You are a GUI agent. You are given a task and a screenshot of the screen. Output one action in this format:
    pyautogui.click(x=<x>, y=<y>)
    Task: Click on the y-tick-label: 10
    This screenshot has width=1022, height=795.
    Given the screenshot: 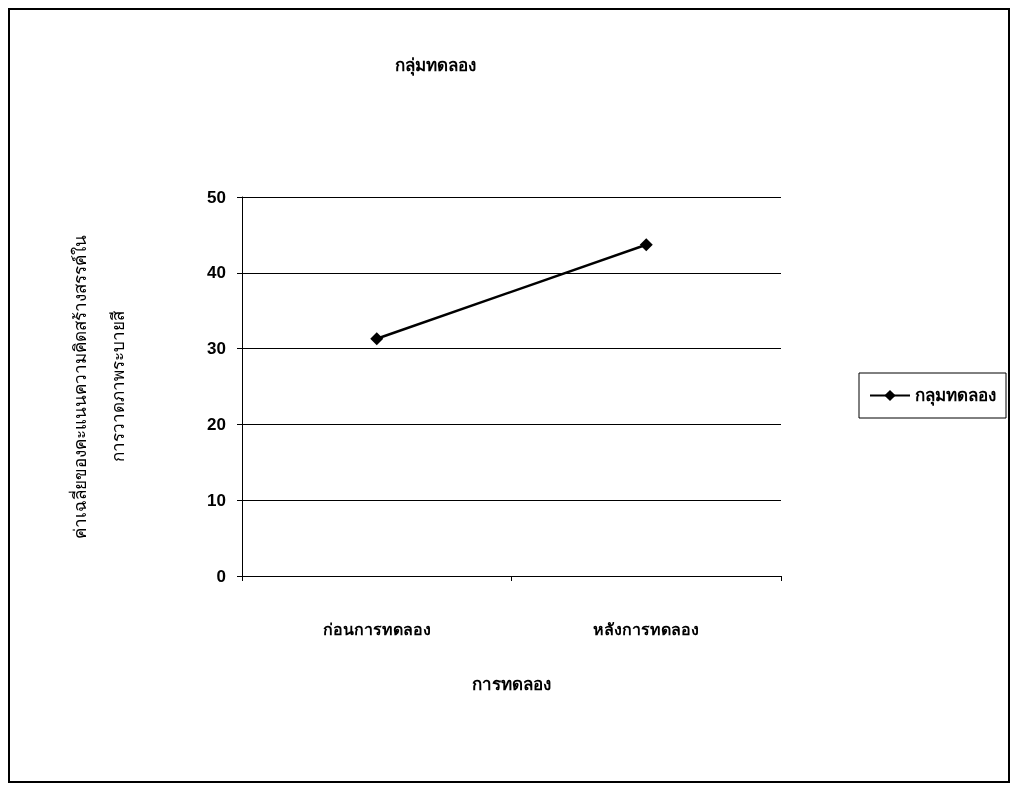 What is the action you would take?
    pyautogui.click(x=216, y=500)
    